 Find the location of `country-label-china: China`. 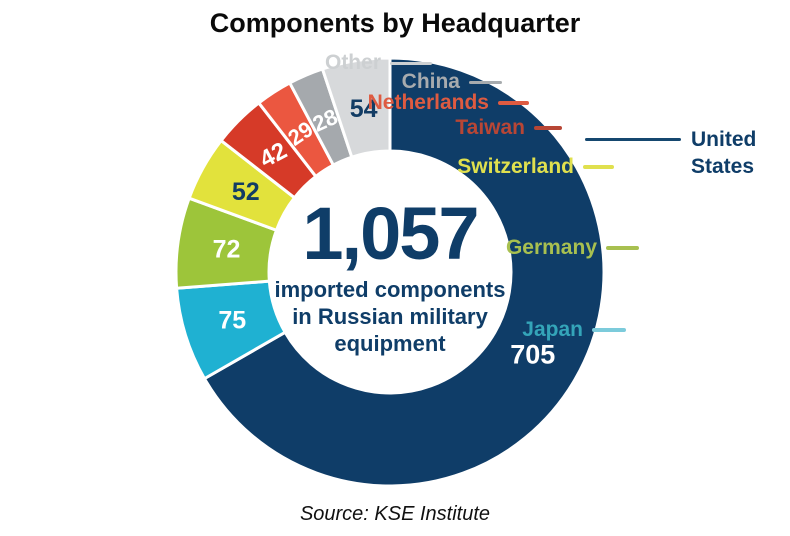

country-label-china: China is located at coordinates (452, 82).